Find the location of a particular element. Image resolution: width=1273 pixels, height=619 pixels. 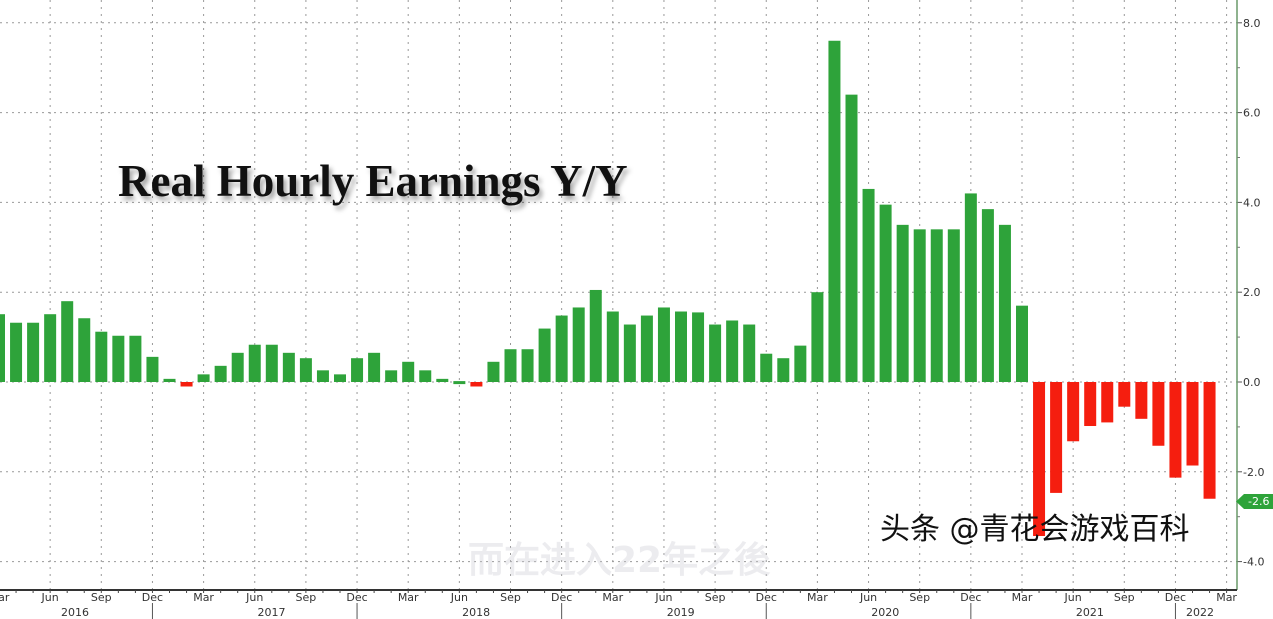

last-value-tag: -2.6 is located at coordinates (1254, 501).